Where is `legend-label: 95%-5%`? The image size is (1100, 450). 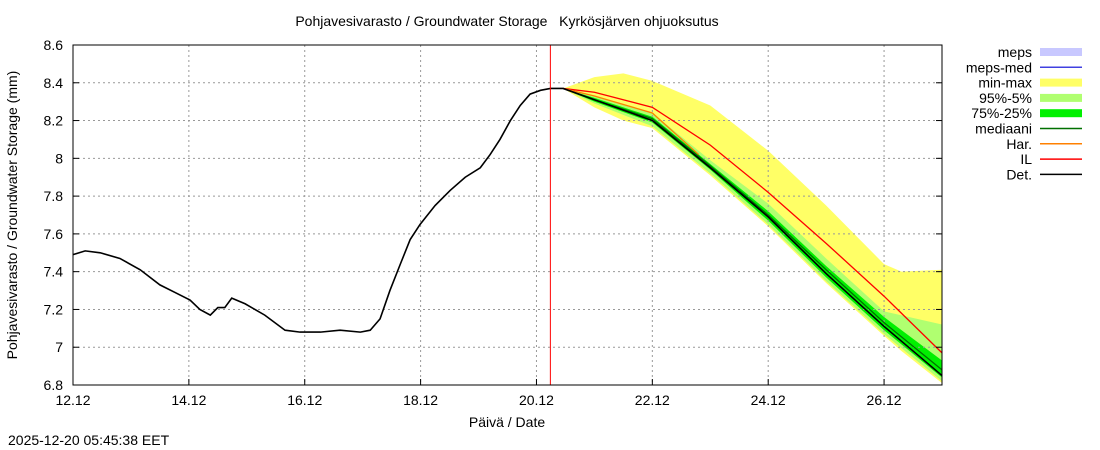
legend-label: 95%-5% is located at coordinates (1005, 98).